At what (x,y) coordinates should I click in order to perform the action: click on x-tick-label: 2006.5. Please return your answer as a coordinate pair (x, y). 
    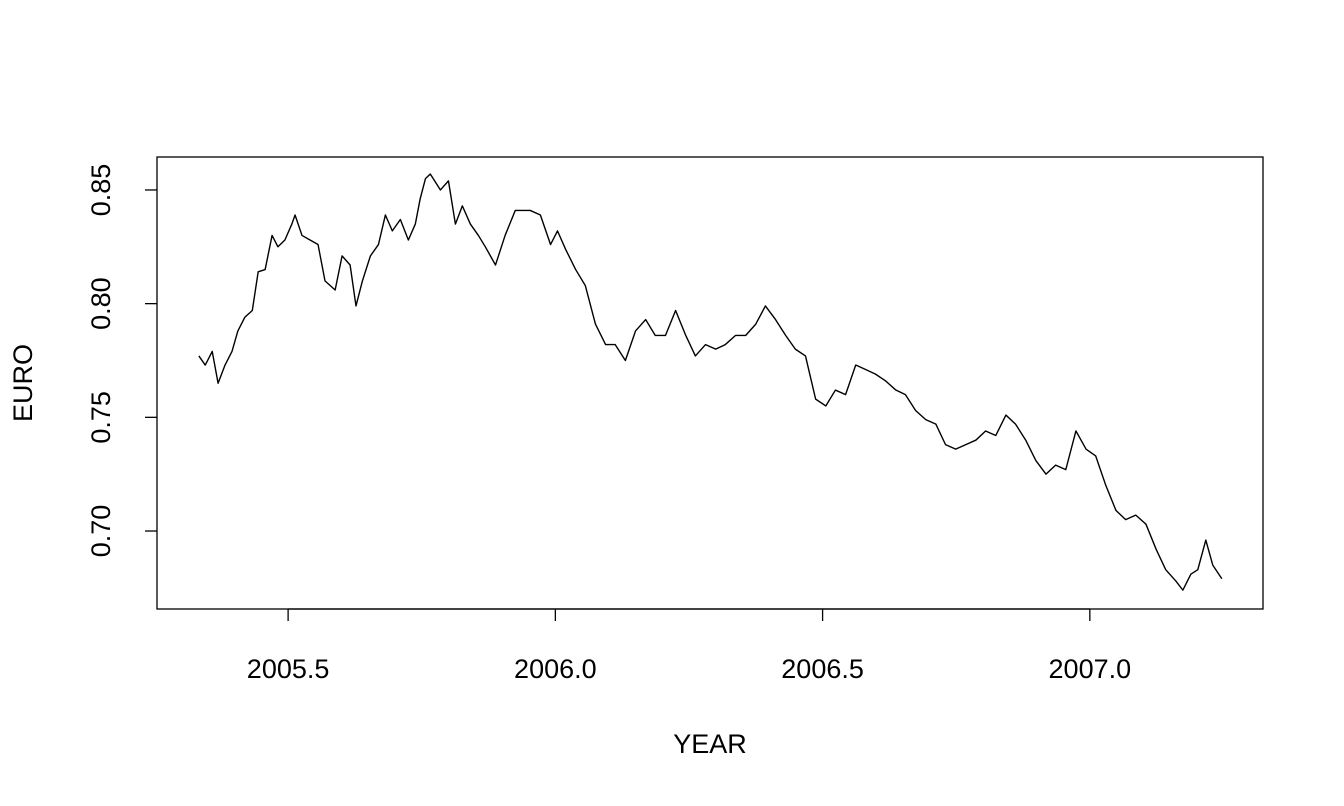
    Looking at the image, I should click on (822, 669).